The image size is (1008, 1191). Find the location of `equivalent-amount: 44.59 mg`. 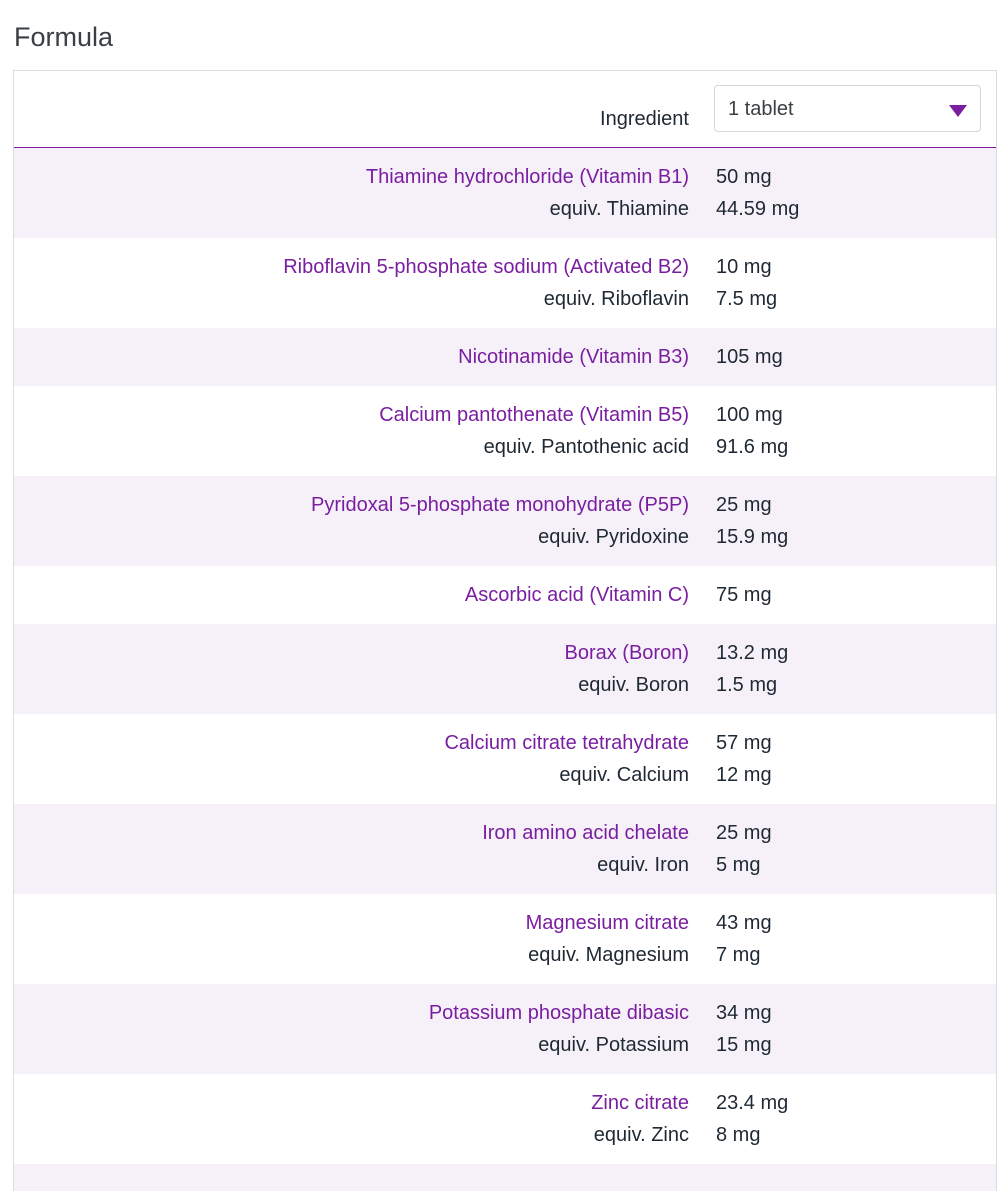

equivalent-amount: 44.59 mg is located at coordinates (758, 209).